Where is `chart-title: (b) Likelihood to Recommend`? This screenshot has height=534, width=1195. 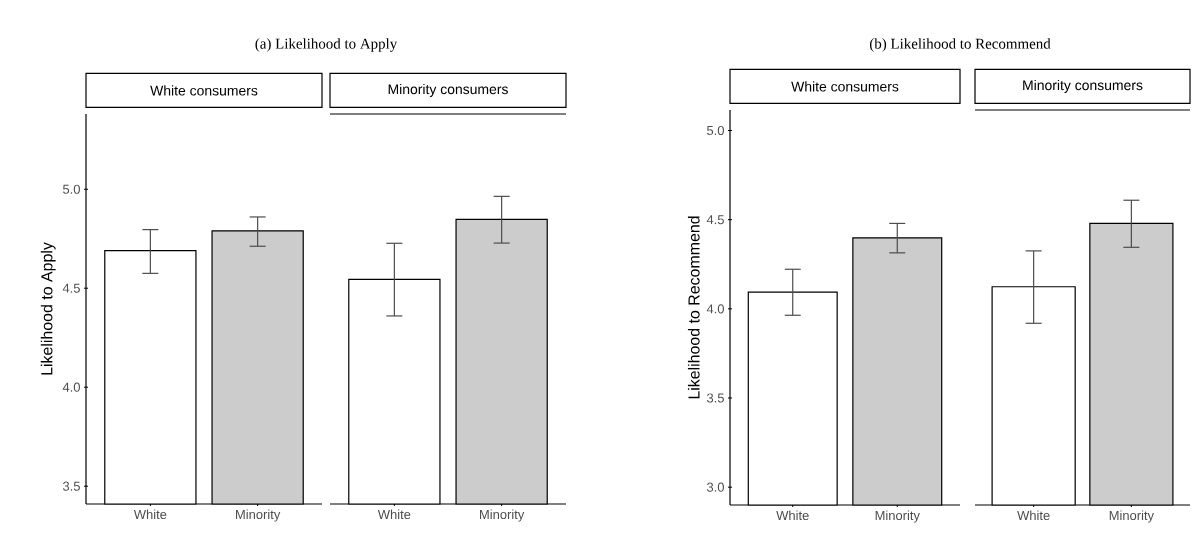
chart-title: (b) Likelihood to Recommend is located at coordinates (960, 45).